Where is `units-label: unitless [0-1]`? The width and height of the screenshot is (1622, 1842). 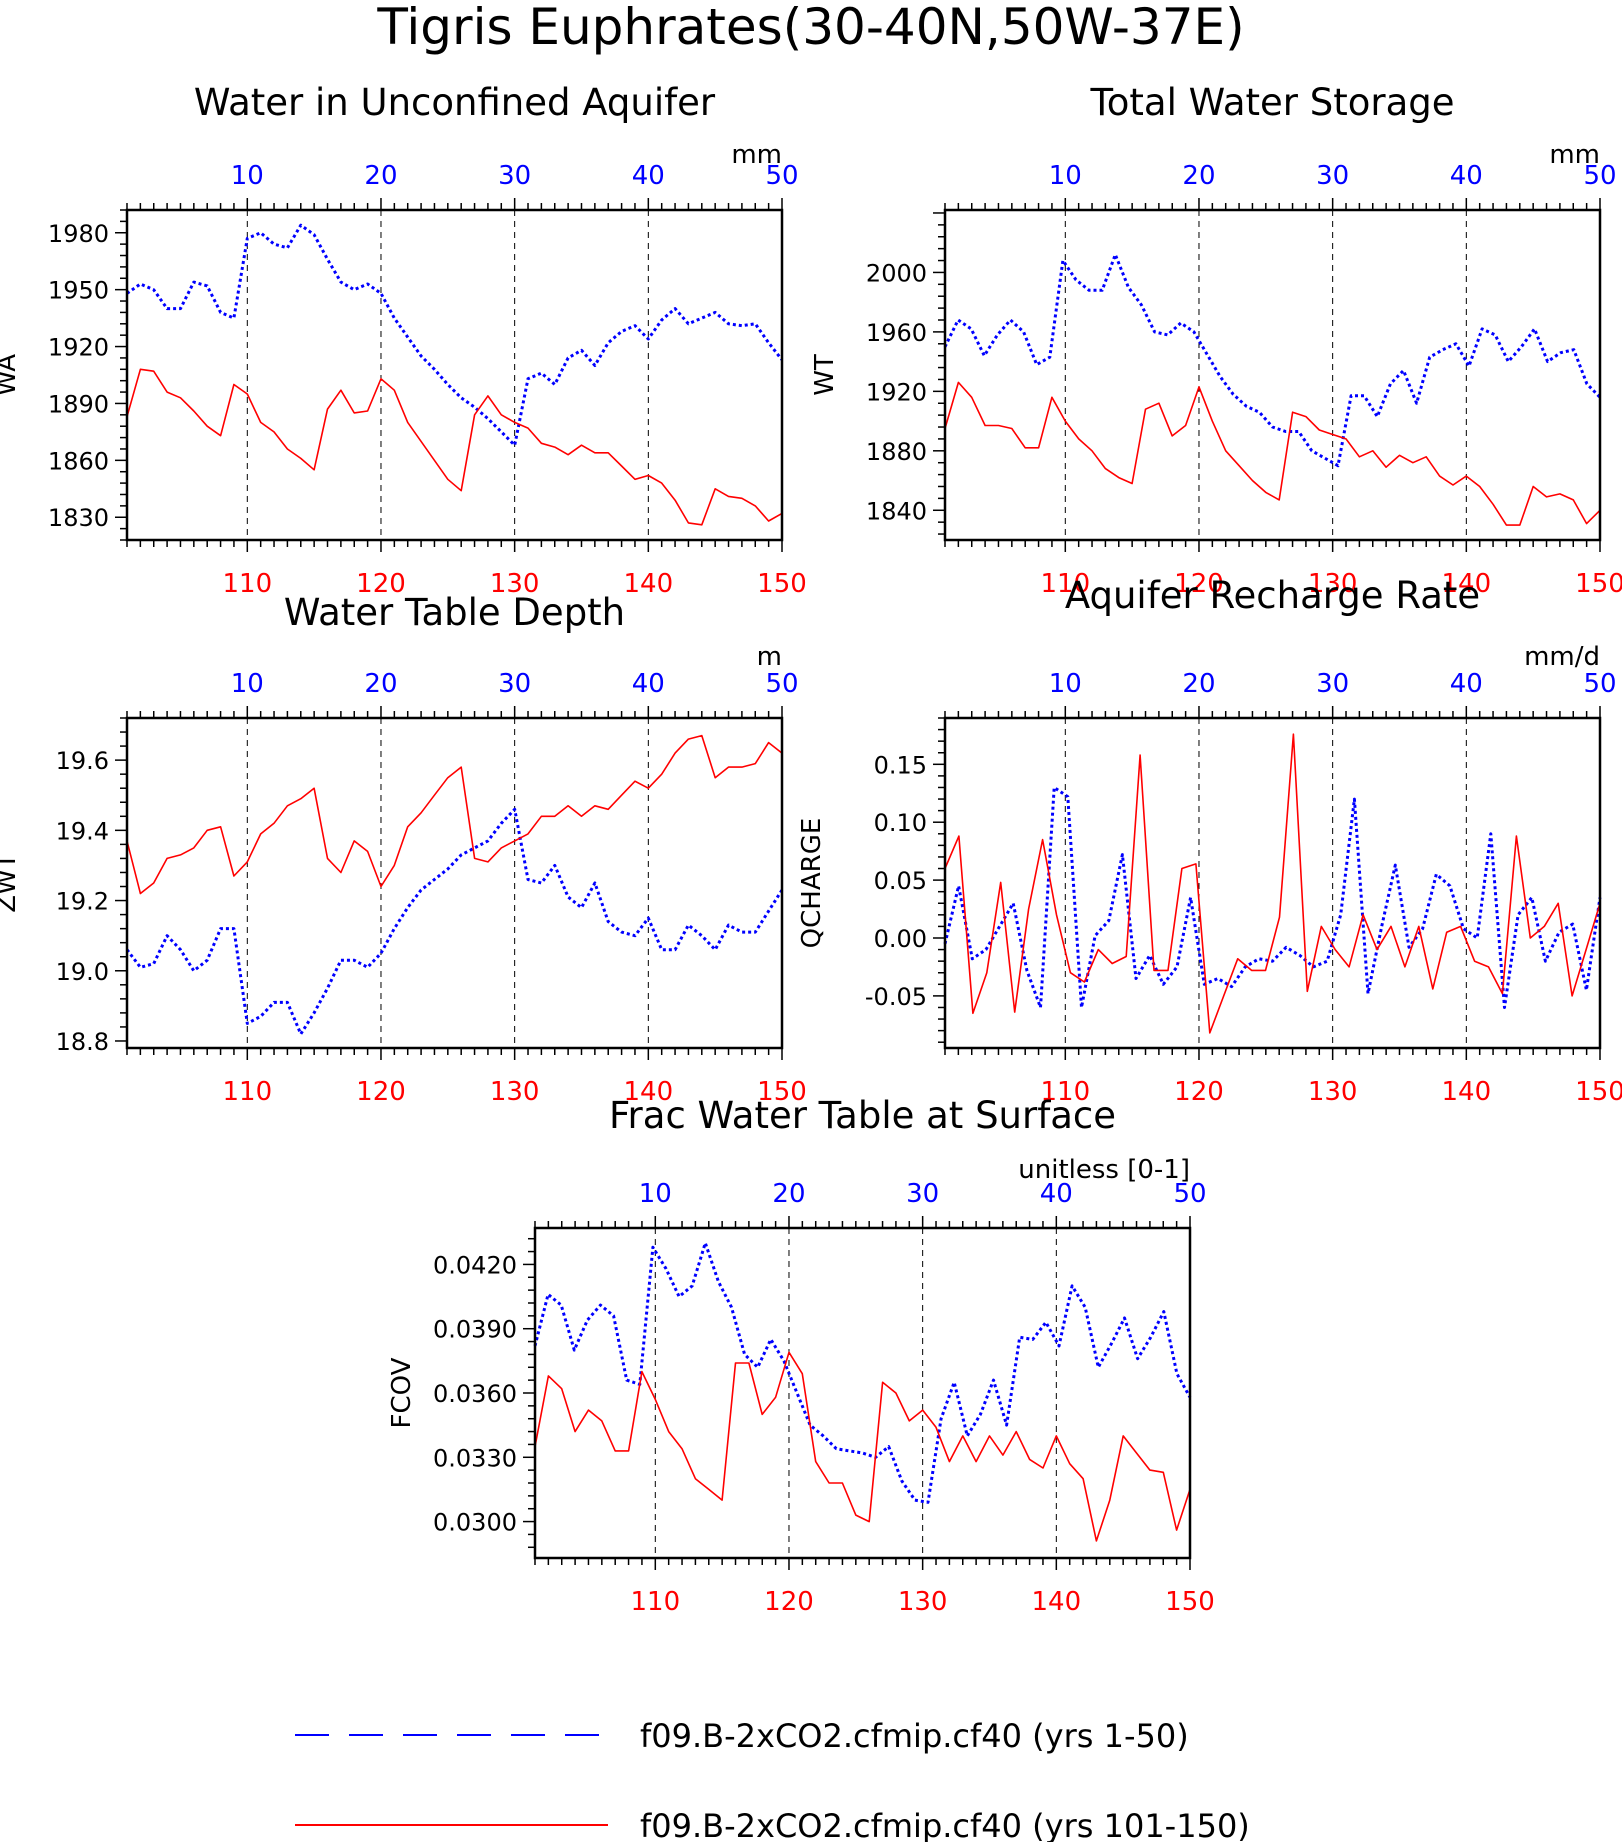
units-label: unitless [0-1] is located at coordinates (1104, 1170).